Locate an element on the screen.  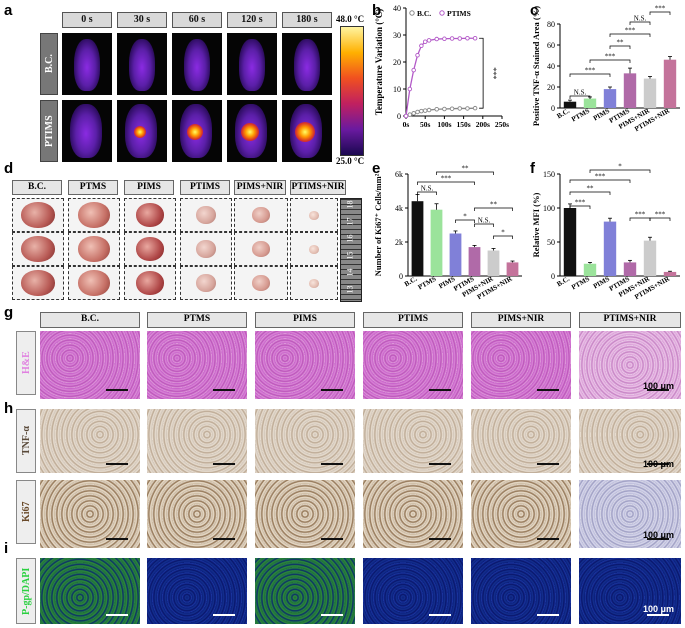
x-tick-label: 100s is located at coordinates (444, 124).